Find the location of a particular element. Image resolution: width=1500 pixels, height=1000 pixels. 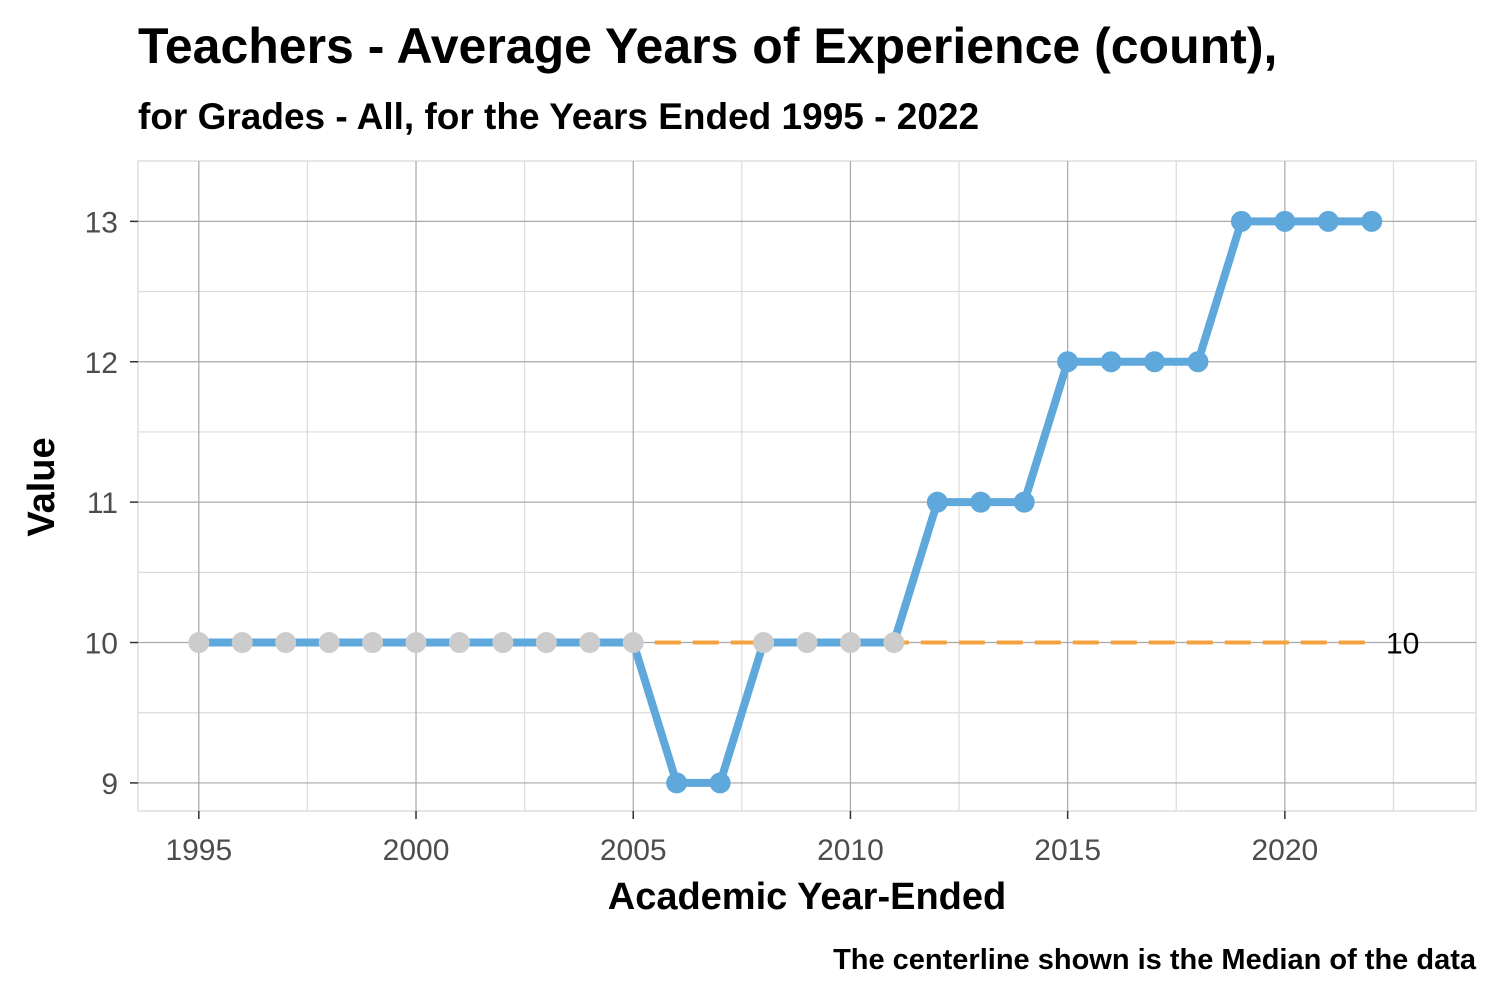

x-tick-label: 2020 is located at coordinates (1284, 850).